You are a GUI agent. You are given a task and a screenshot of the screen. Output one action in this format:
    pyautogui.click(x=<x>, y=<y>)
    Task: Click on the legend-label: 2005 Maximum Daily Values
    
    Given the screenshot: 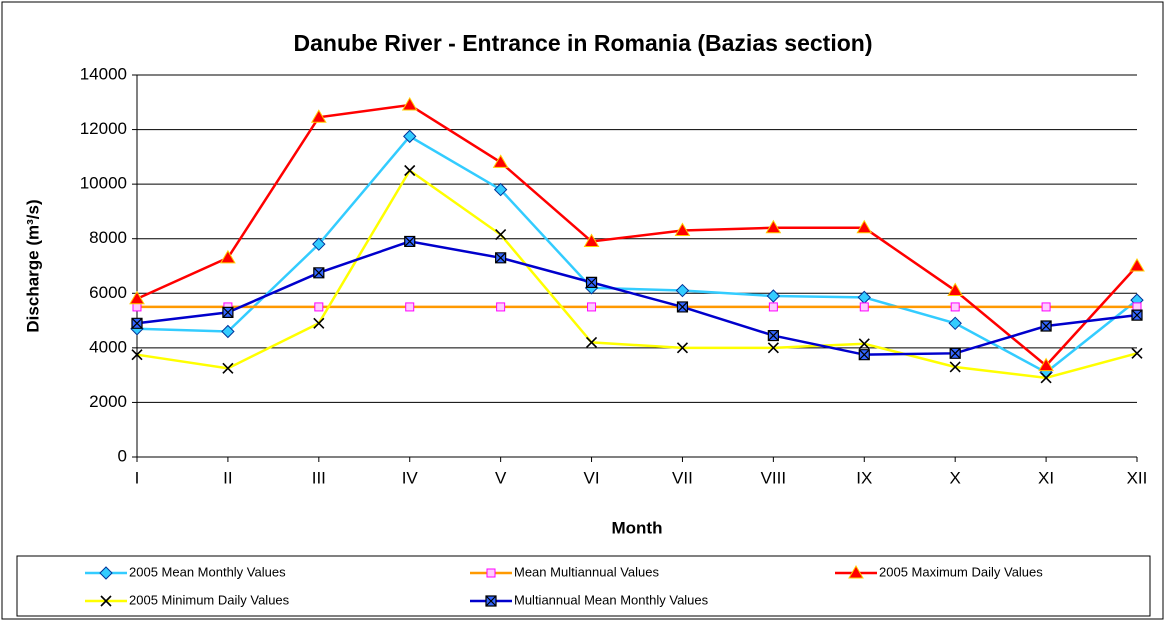 What is the action you would take?
    pyautogui.click(x=961, y=571)
    